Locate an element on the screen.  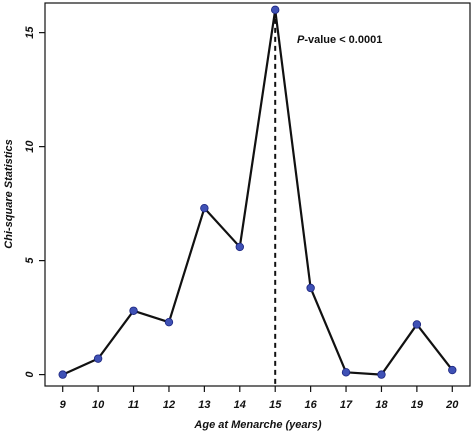
x-tick-label: 10 is located at coordinates (98, 405).